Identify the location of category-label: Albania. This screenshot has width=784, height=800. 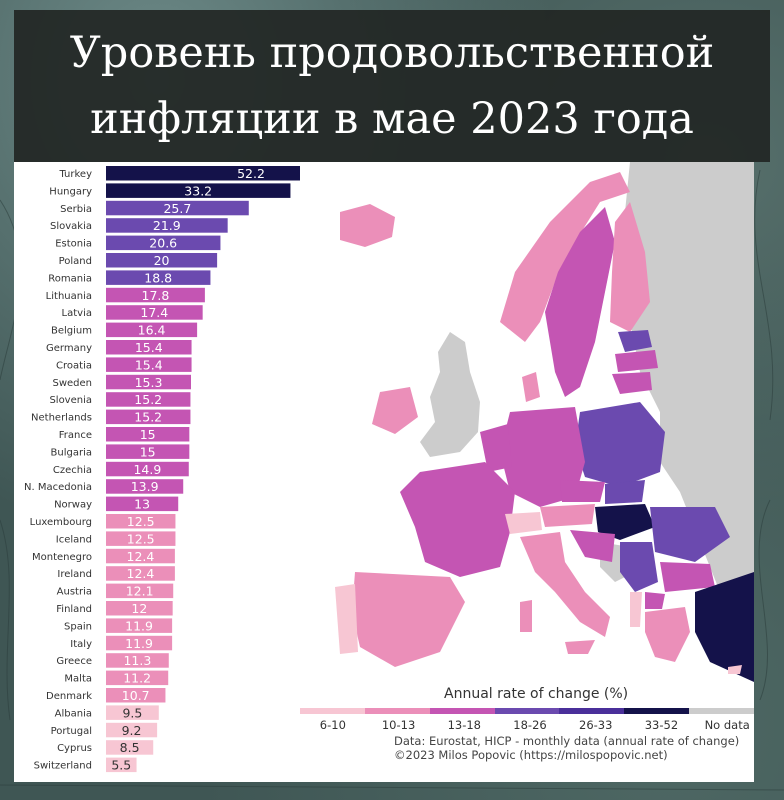
(73, 713).